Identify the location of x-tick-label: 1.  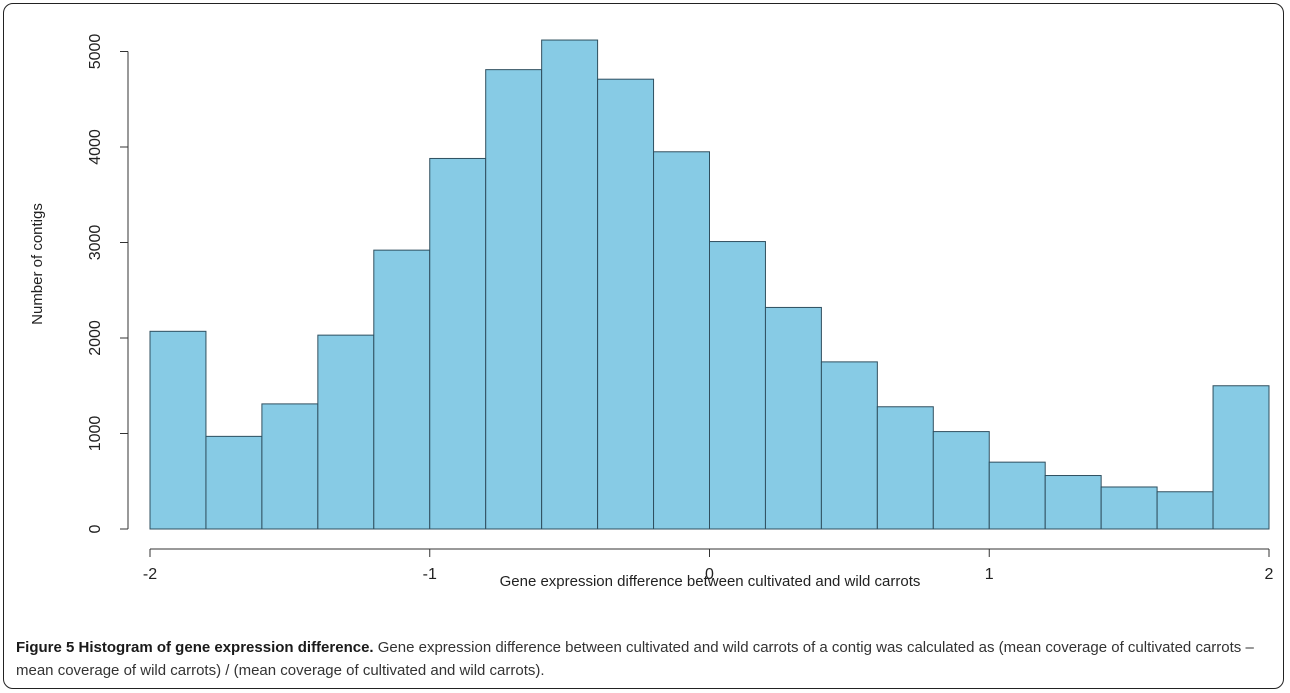
(989, 574).